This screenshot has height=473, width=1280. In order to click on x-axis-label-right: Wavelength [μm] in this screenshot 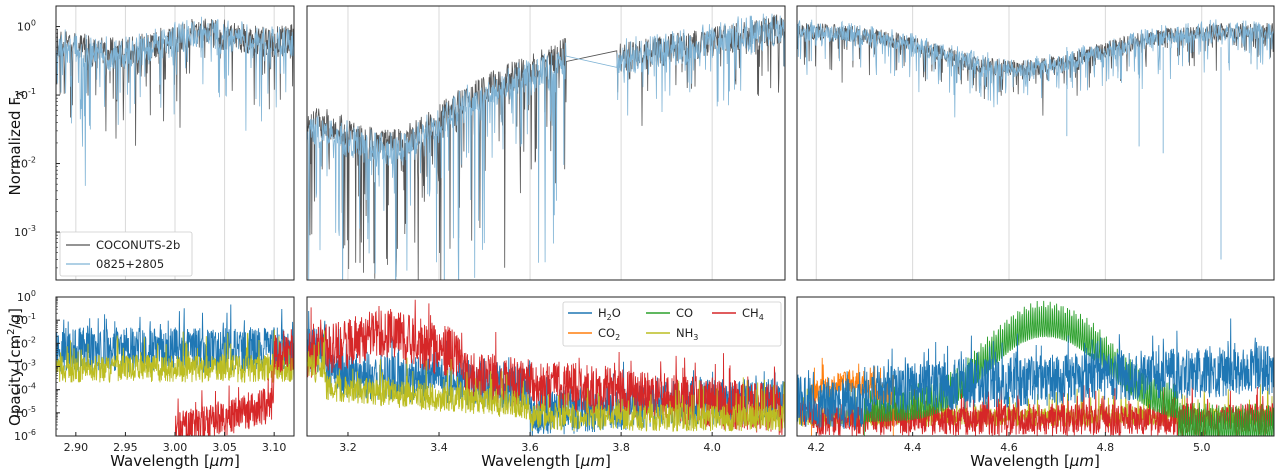, I will do `click(1035, 461)`.